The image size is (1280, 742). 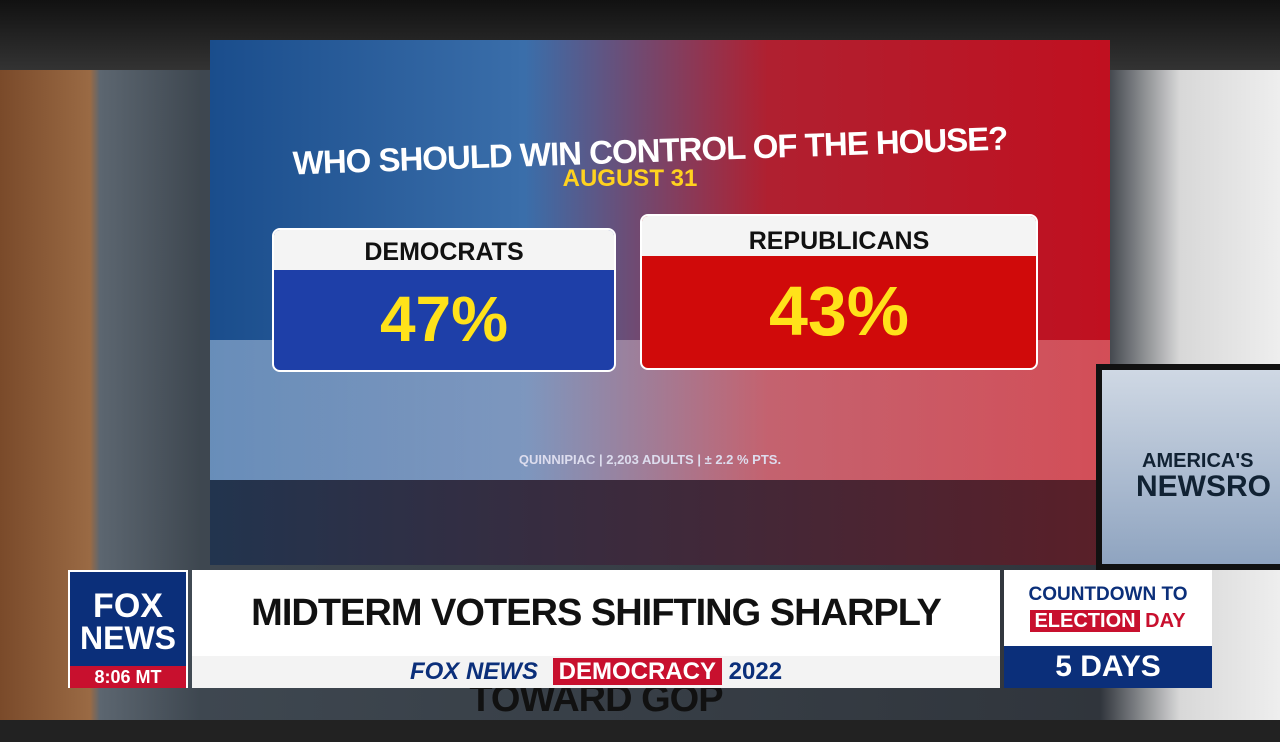 I want to click on countdown-days: 5 DAYS, so click(x=1108, y=667).